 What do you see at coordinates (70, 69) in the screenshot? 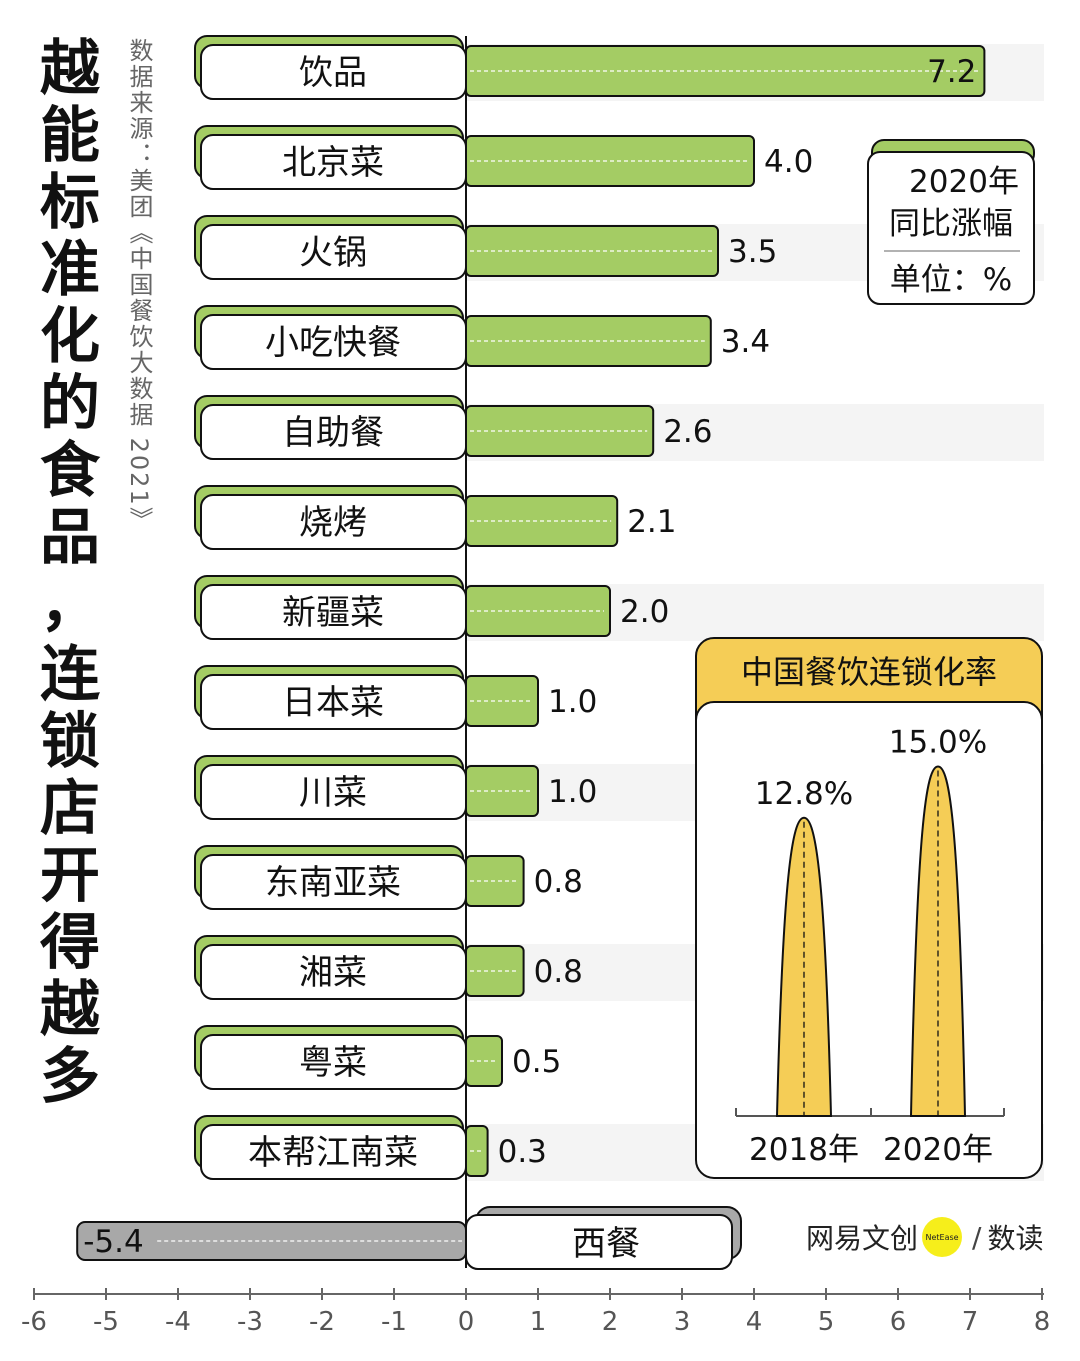
I see `title-line-1-char: 越` at bounding box center [70, 69].